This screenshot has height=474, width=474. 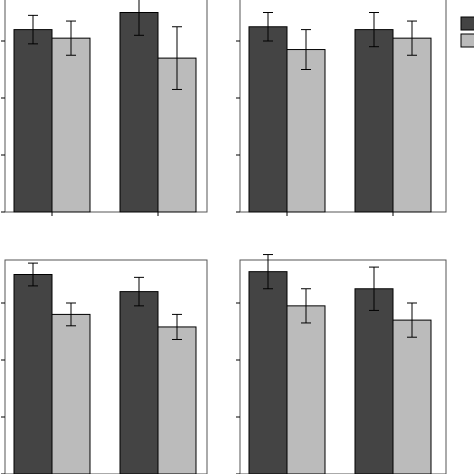 I want to click on legend, so click(x=467, y=32).